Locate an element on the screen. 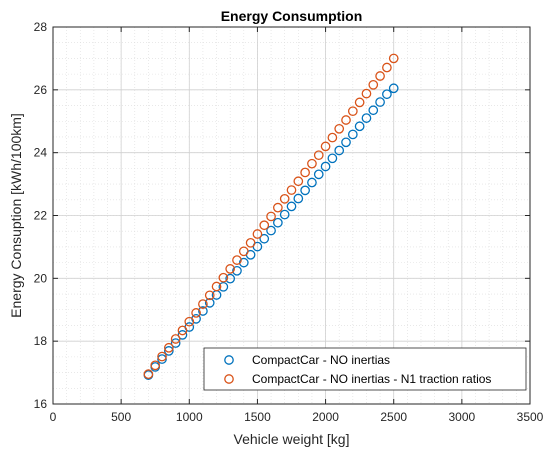 This screenshot has width=550, height=453. y-tick-label: 26 is located at coordinates (41, 90).